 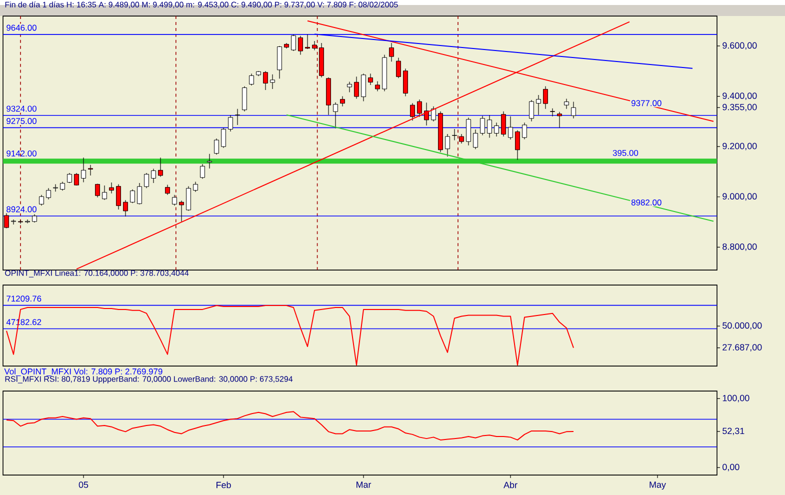 What do you see at coordinates (83, 372) in the screenshot?
I see `text: Vol_OPINT_MFXI Vol: 7.809 P: 2.769.979` at bounding box center [83, 372].